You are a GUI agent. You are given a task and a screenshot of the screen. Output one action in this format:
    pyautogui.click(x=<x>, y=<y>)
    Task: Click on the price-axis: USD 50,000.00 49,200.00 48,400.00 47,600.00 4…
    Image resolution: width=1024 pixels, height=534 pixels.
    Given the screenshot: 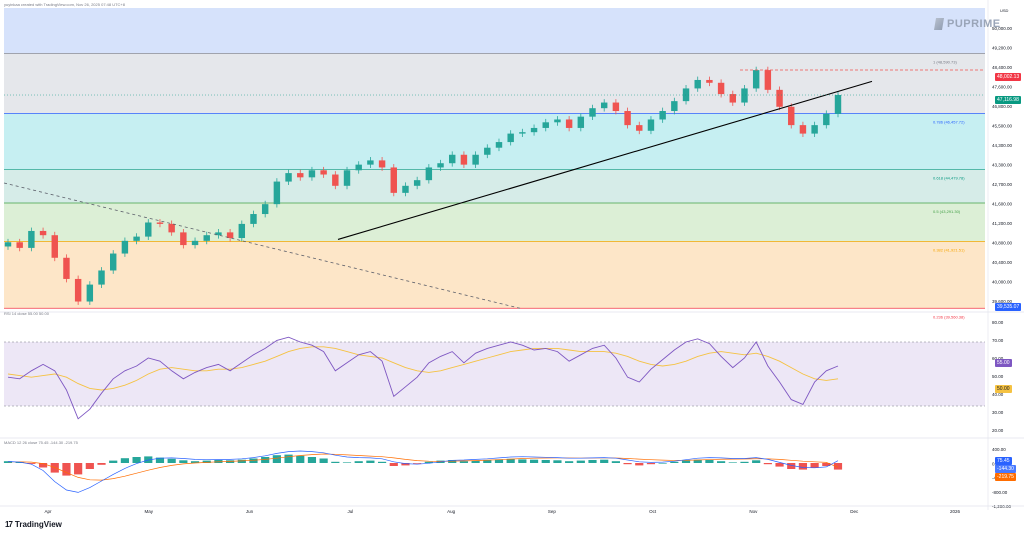 What is the action you would take?
    pyautogui.click(x=1000, y=255)
    